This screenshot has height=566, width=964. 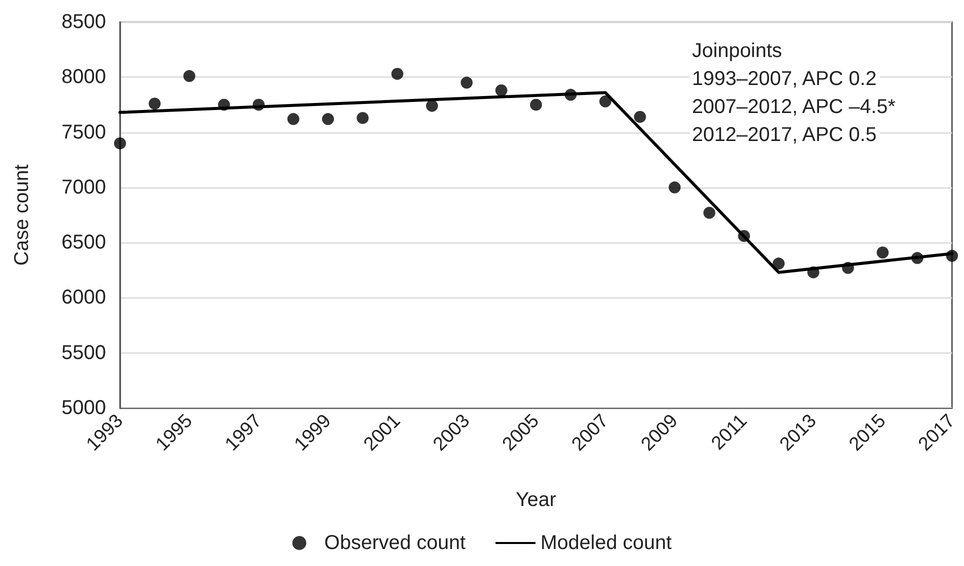 I want to click on annotation: 2012–2017, APC 0.5, so click(x=784, y=135).